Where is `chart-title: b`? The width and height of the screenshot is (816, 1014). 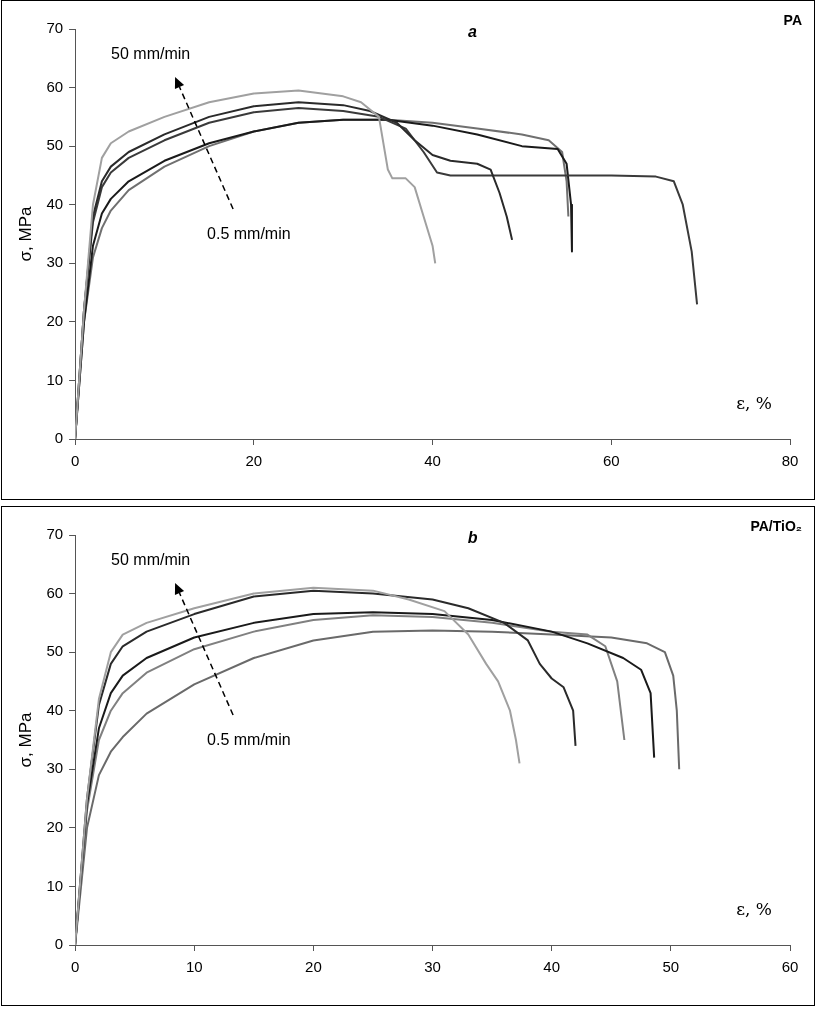 chart-title: b is located at coordinates (472, 537).